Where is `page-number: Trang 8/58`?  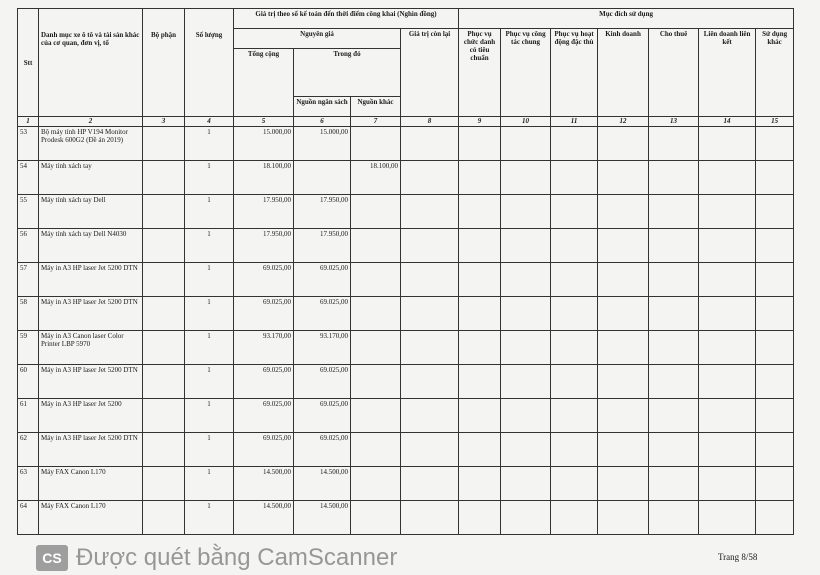
page-number: Trang 8/58 is located at coordinates (738, 557).